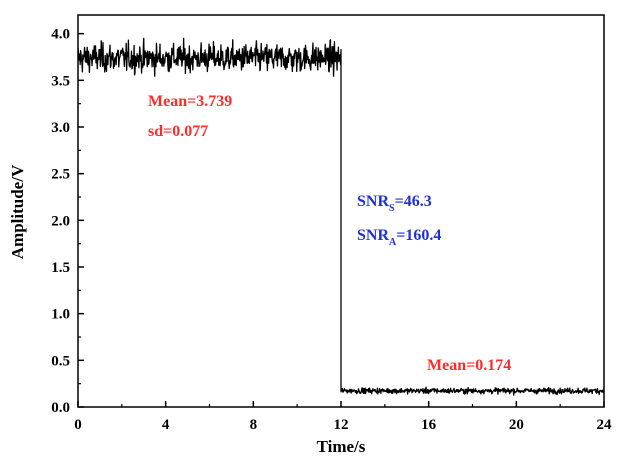 The image size is (617, 459). I want to click on x-tick-label: 8, so click(254, 425).